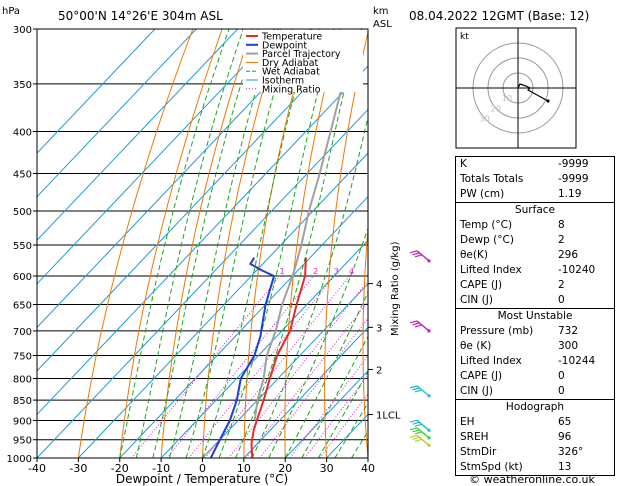  What do you see at coordinates (476, 346) in the screenshot?
I see `most-unstable-label: θe (K)` at bounding box center [476, 346].